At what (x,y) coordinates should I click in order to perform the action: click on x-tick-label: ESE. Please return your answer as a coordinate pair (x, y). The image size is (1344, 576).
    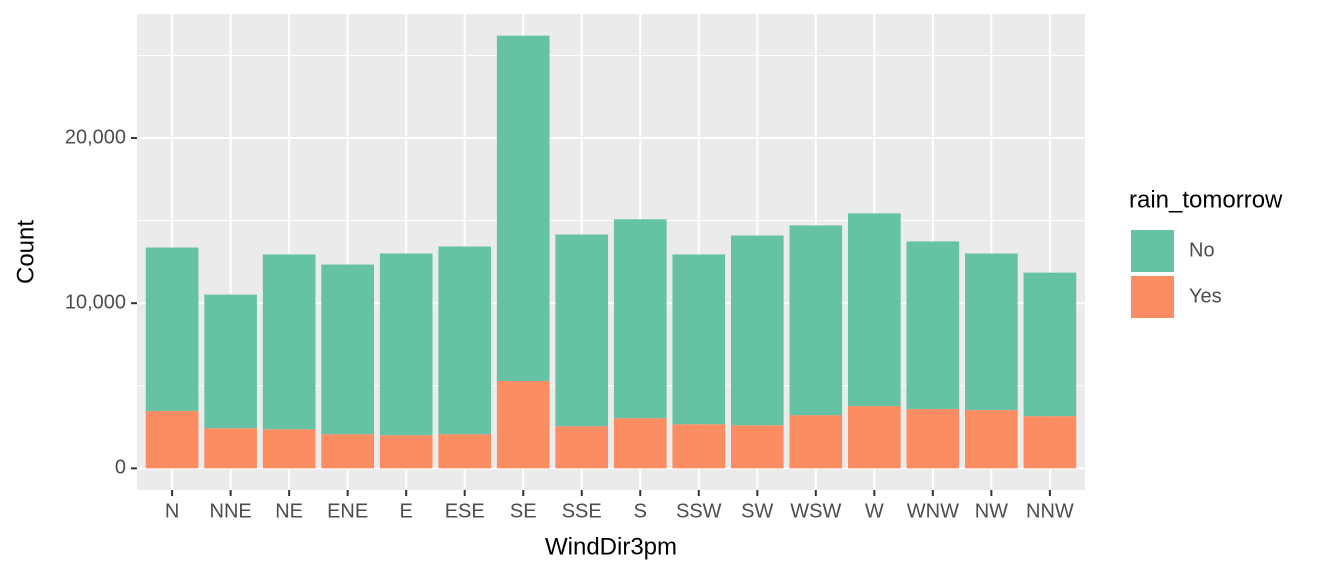
    Looking at the image, I should click on (465, 511).